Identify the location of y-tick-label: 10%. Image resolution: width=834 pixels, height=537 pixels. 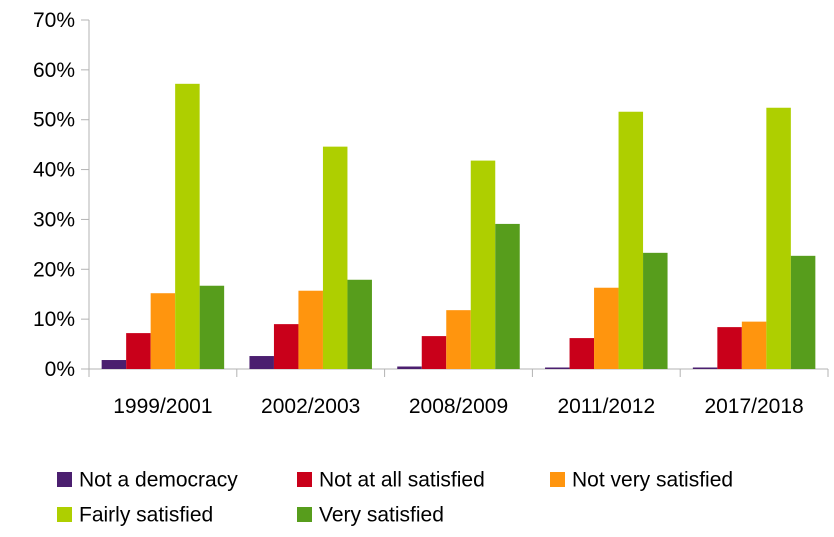
(54, 319).